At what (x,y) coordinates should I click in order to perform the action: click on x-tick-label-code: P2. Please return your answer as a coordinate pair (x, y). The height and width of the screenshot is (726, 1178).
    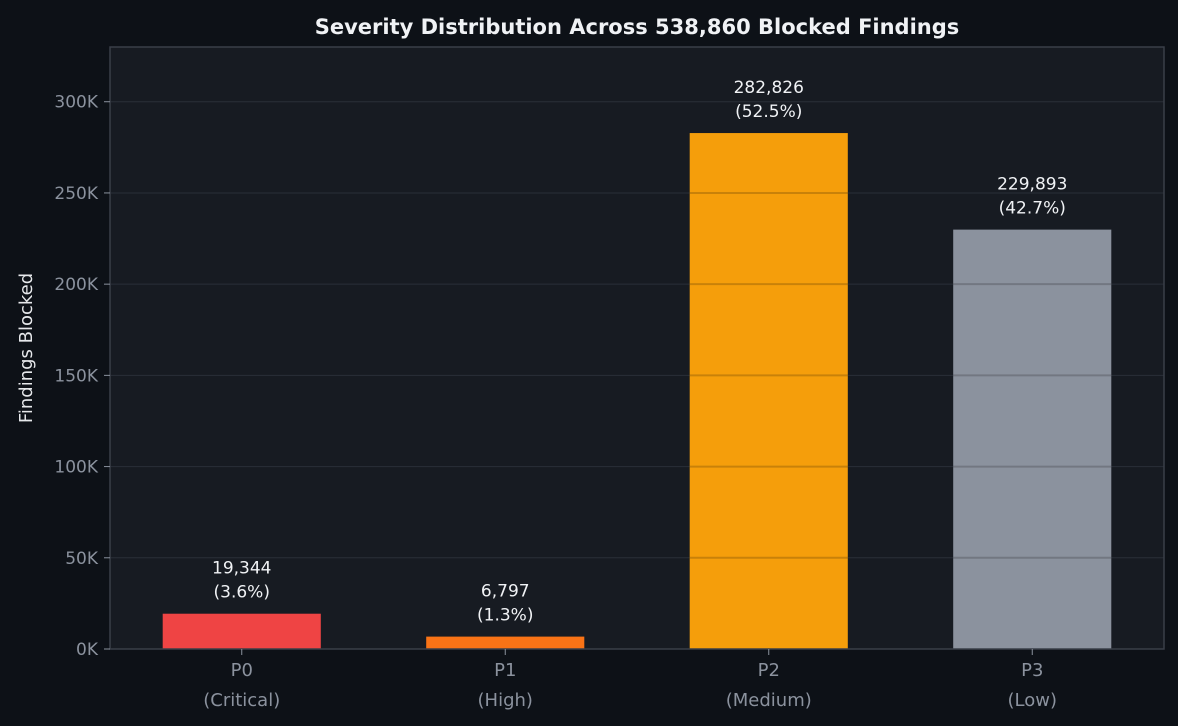
    Looking at the image, I should click on (769, 670).